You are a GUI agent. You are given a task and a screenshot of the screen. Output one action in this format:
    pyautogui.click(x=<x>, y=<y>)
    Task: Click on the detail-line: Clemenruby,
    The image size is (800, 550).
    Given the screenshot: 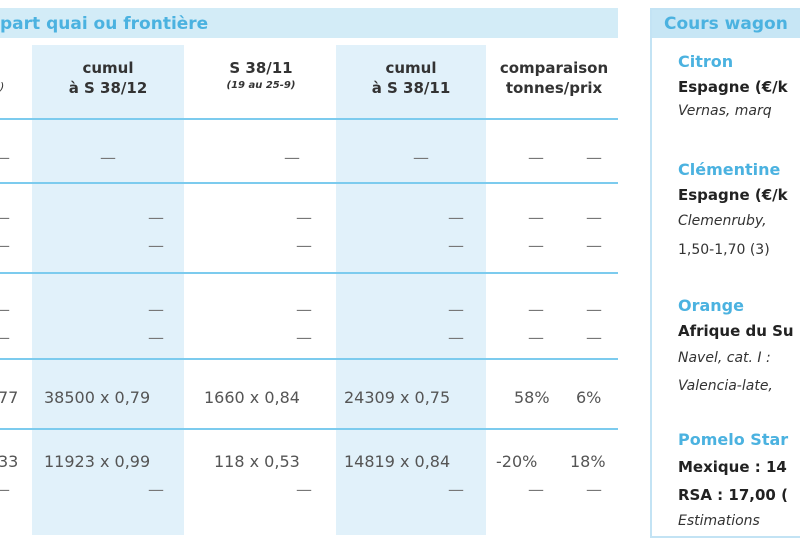 What is the action you would take?
    pyautogui.click(x=722, y=221)
    